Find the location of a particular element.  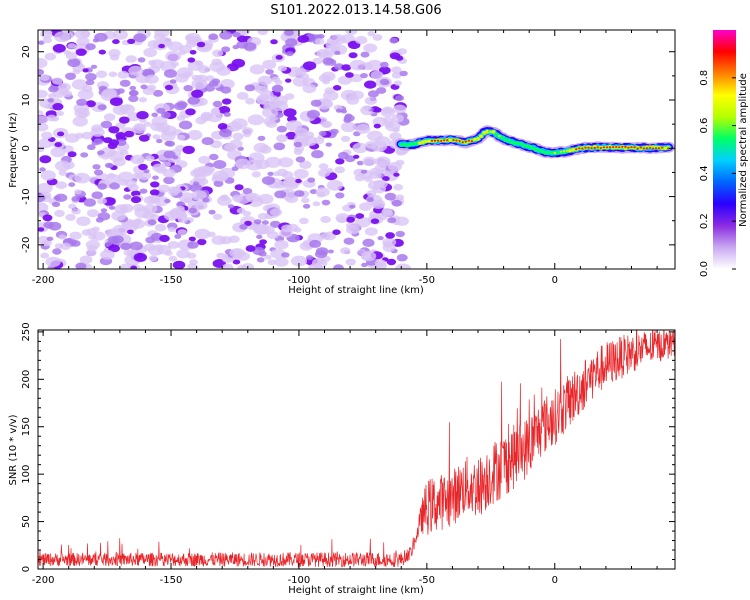

snr-x-tick-label: 0 is located at coordinates (555, 580).